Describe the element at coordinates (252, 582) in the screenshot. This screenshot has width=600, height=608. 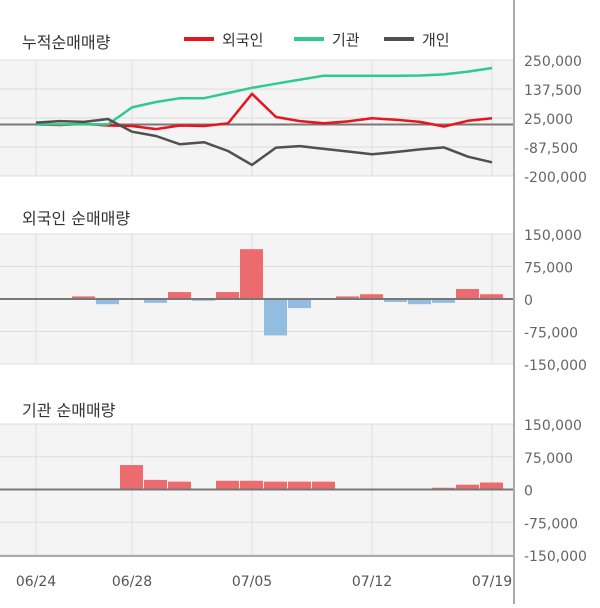
I see `x-tick-label: 07/05` at that location.